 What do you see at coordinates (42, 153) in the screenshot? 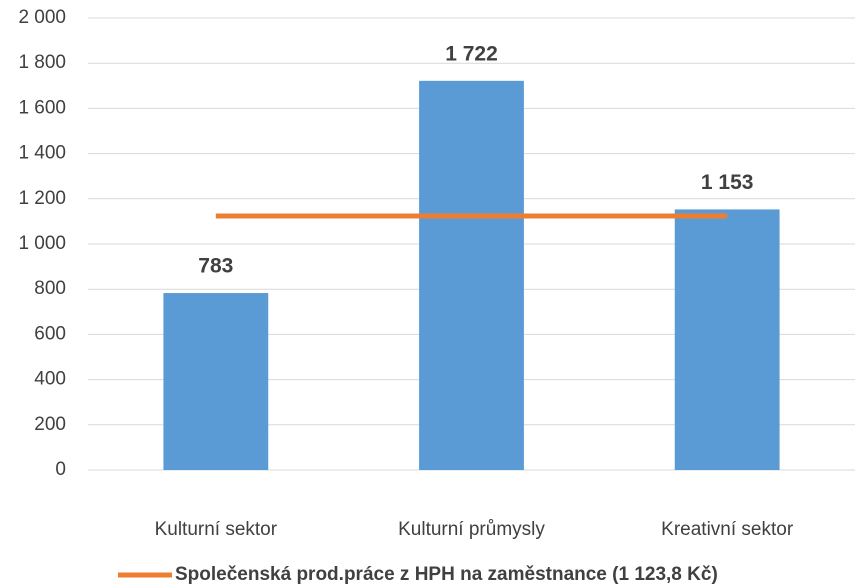
I see `y-tick-label: 1 400` at bounding box center [42, 153].